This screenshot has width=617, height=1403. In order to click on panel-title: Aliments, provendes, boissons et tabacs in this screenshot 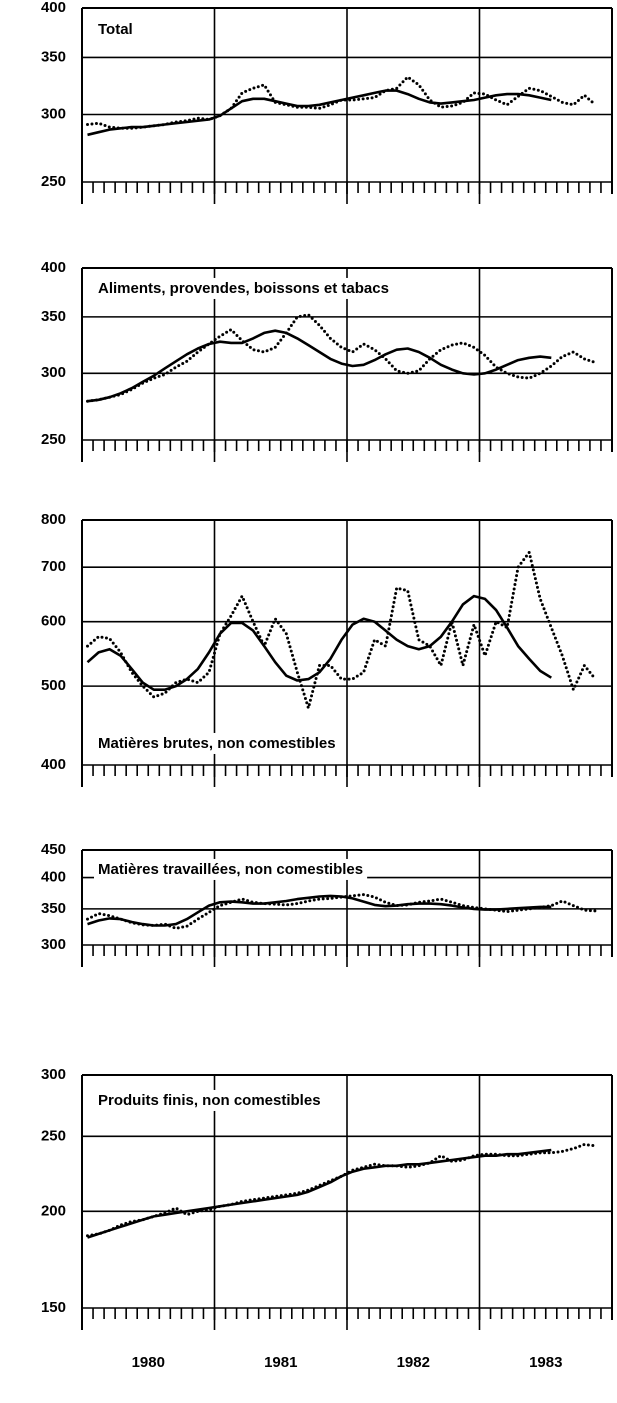, I will do `click(243, 288)`.